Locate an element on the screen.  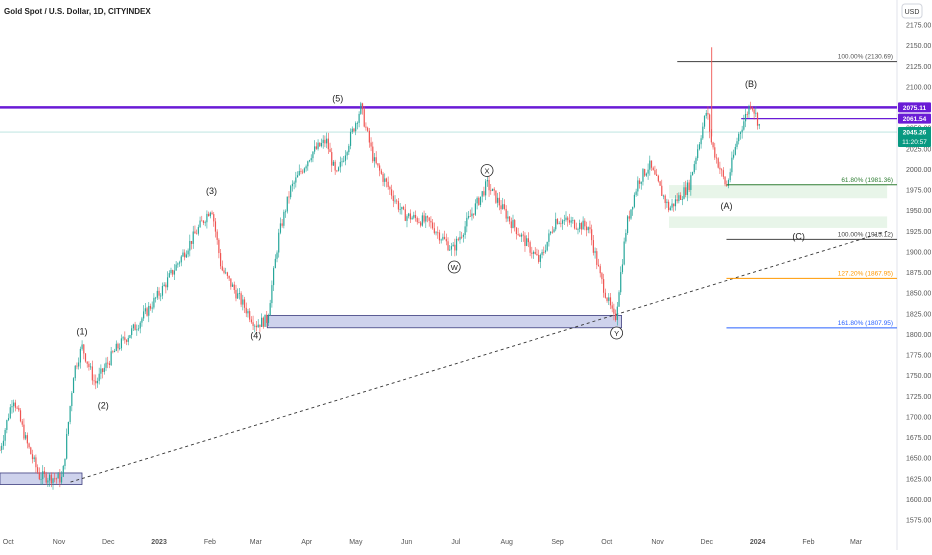
y-tick-label: 1950.00 is located at coordinates (918, 211).